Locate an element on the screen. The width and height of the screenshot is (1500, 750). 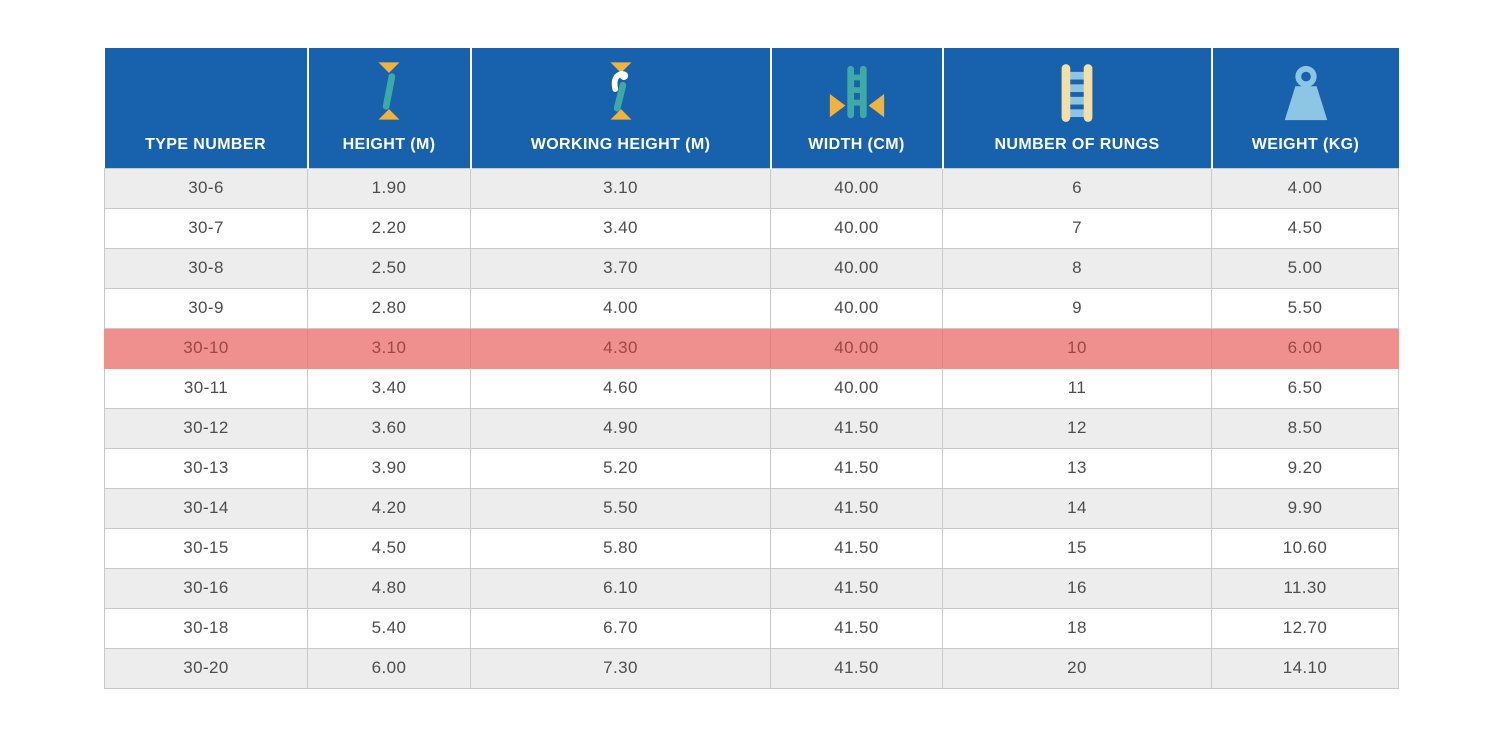
table-cell: 11 is located at coordinates (1077, 388).